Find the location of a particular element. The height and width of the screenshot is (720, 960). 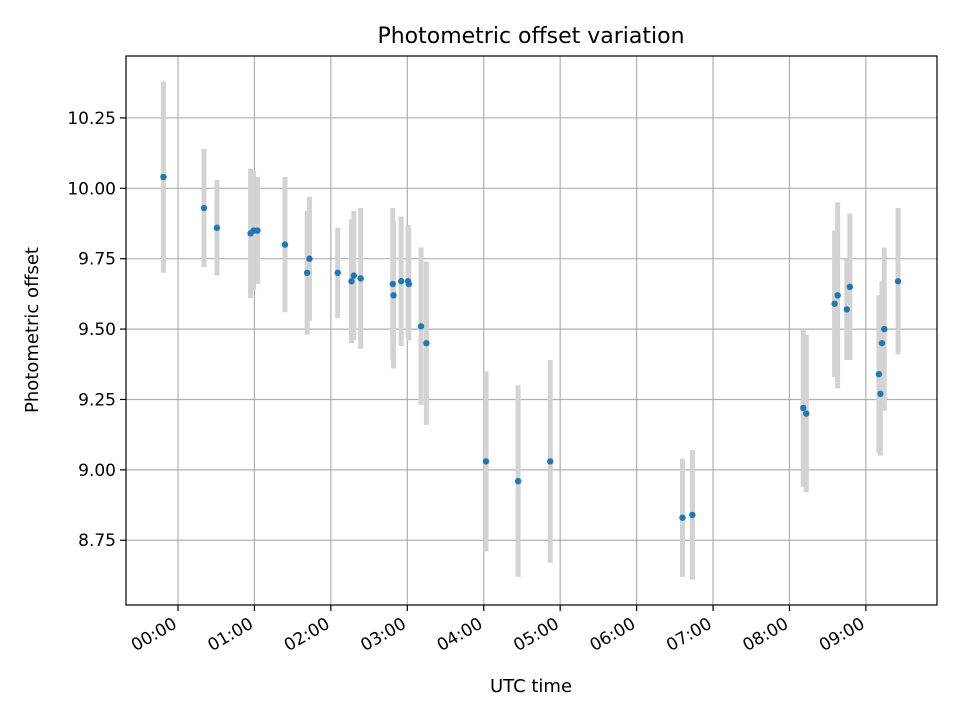

x-tick-label: 07:00 is located at coordinates (689, 635).